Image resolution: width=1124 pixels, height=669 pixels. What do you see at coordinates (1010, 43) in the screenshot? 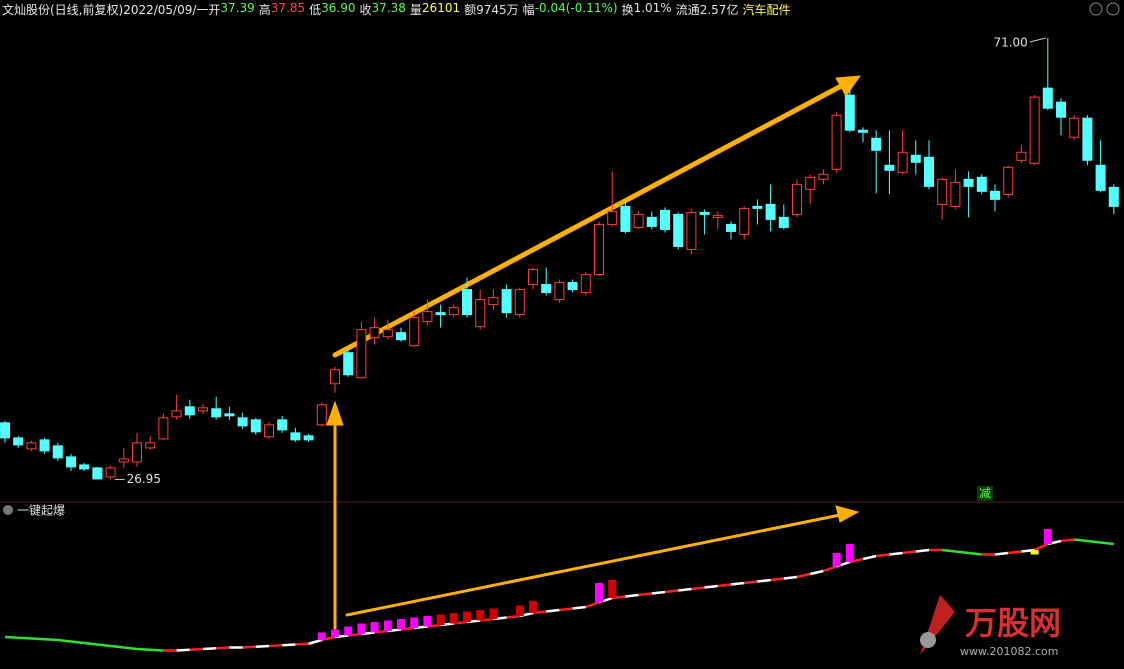
I see `high-label: 71.00` at bounding box center [1010, 43].